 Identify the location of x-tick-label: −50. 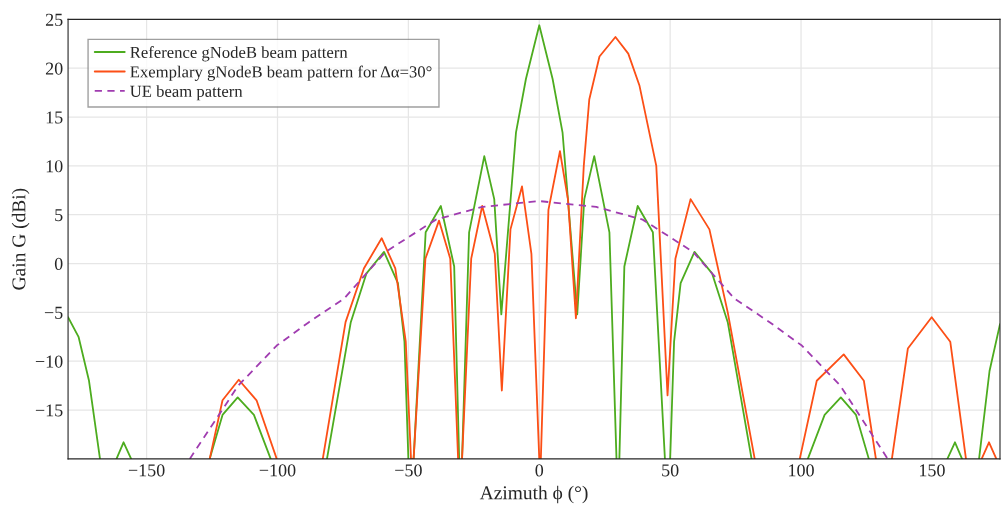
(408, 470).